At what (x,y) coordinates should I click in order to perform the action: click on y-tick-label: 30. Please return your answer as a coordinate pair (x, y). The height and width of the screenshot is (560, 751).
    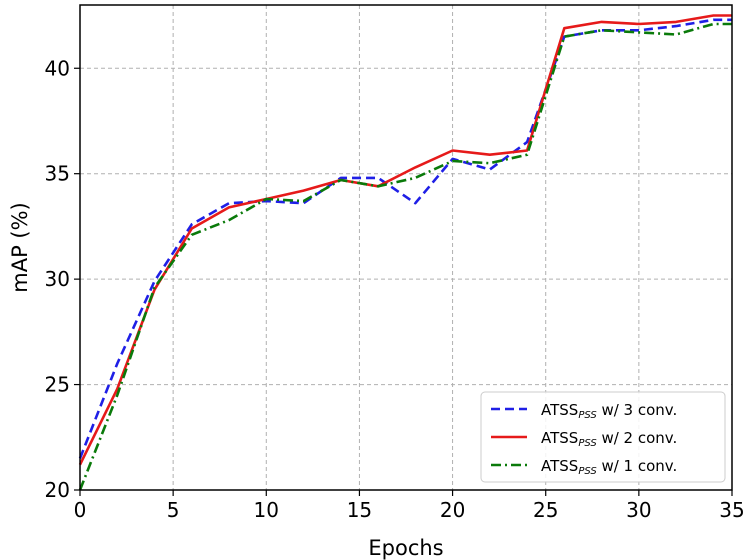
    Looking at the image, I should click on (57, 279).